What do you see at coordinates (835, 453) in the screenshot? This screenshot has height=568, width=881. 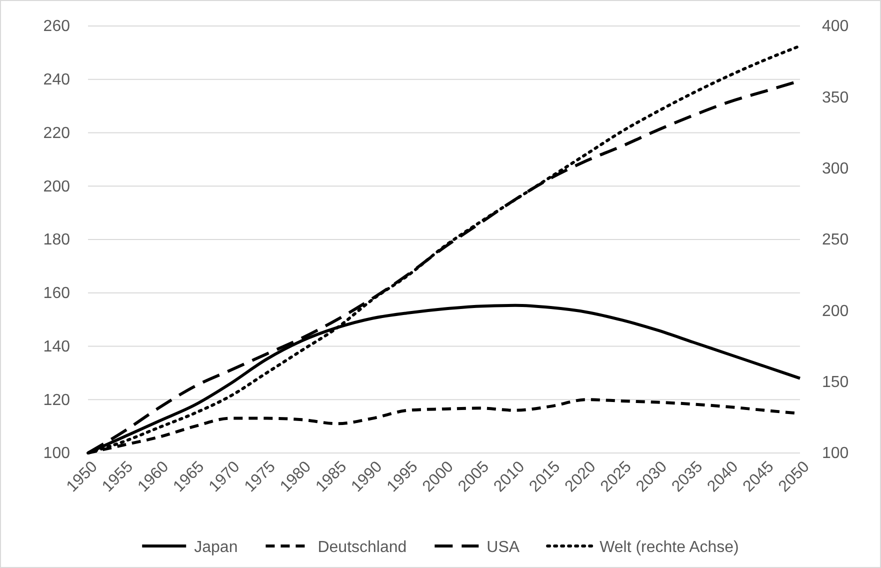 I see `y2-tick-label: 100` at bounding box center [835, 453].